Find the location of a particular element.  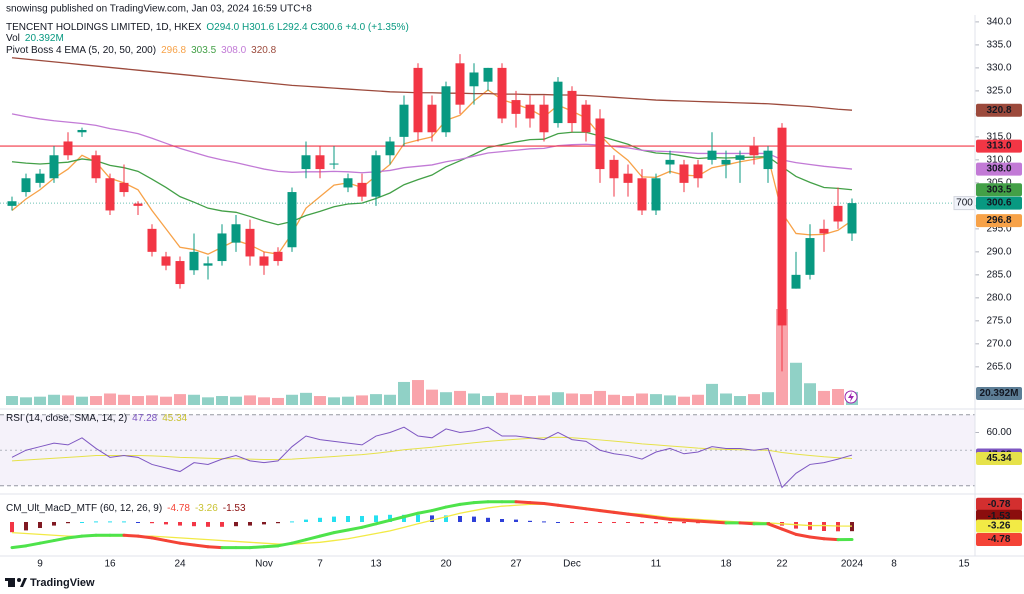

ema-value: 296.8 is located at coordinates (173, 50).